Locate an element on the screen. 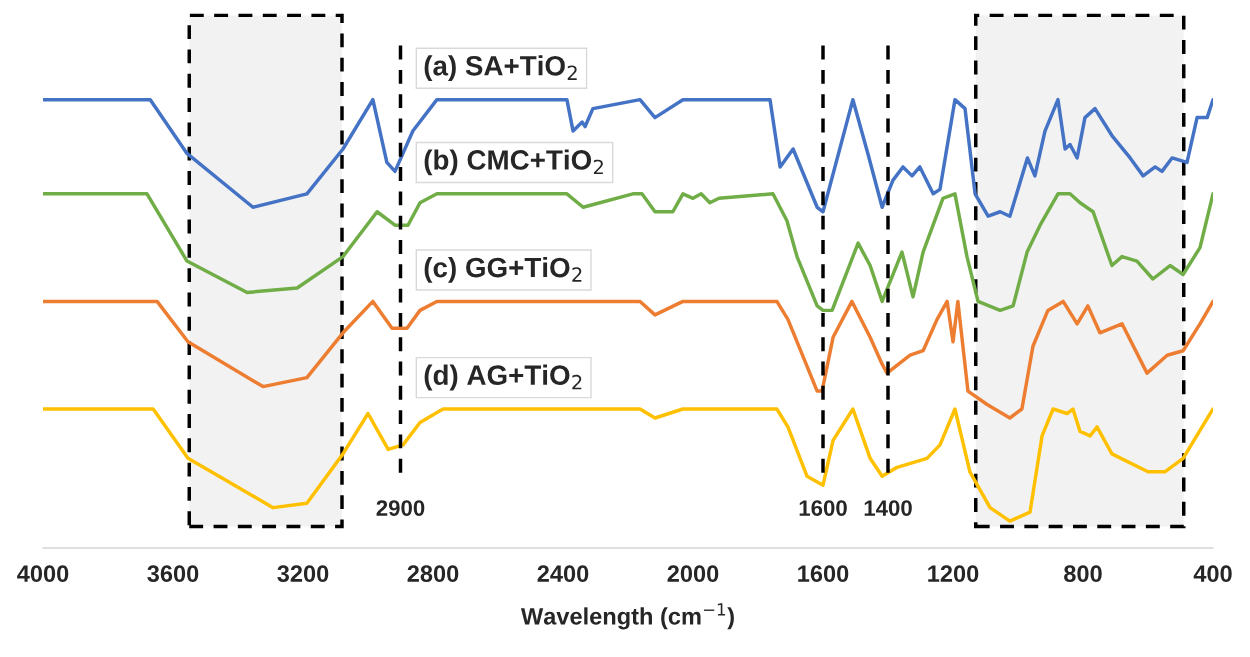 The height and width of the screenshot is (657, 1250). ref-line-label: 2900 is located at coordinates (400, 508).